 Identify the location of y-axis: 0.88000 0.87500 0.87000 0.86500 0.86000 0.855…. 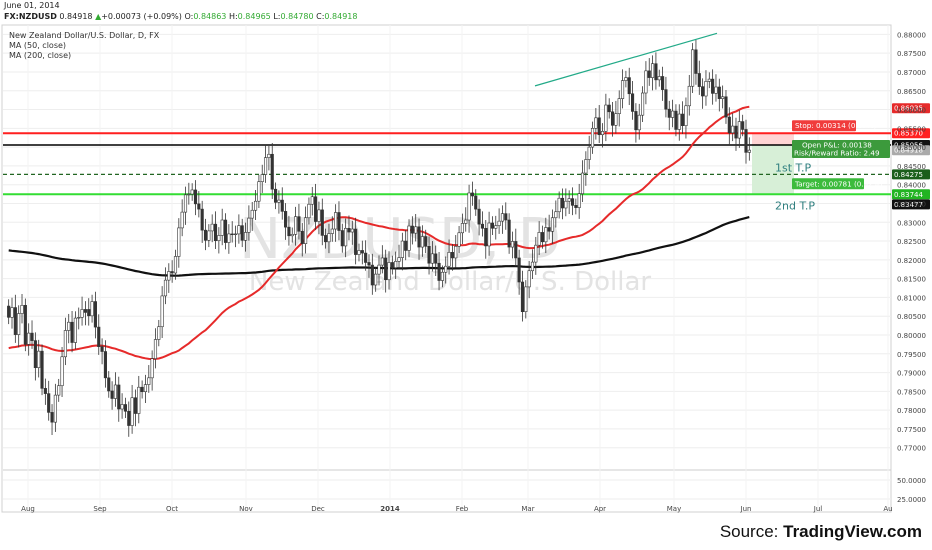
(911, 267).